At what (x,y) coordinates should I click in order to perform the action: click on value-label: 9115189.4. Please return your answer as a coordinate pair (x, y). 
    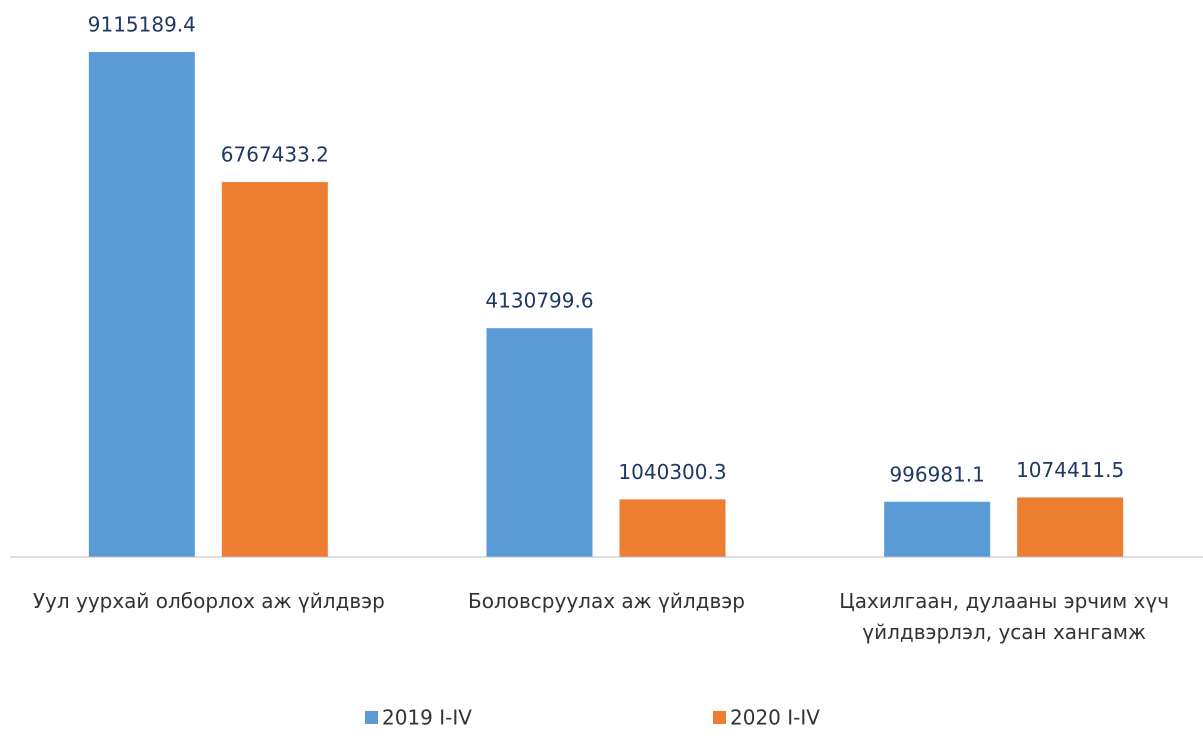
    Looking at the image, I should click on (142, 25).